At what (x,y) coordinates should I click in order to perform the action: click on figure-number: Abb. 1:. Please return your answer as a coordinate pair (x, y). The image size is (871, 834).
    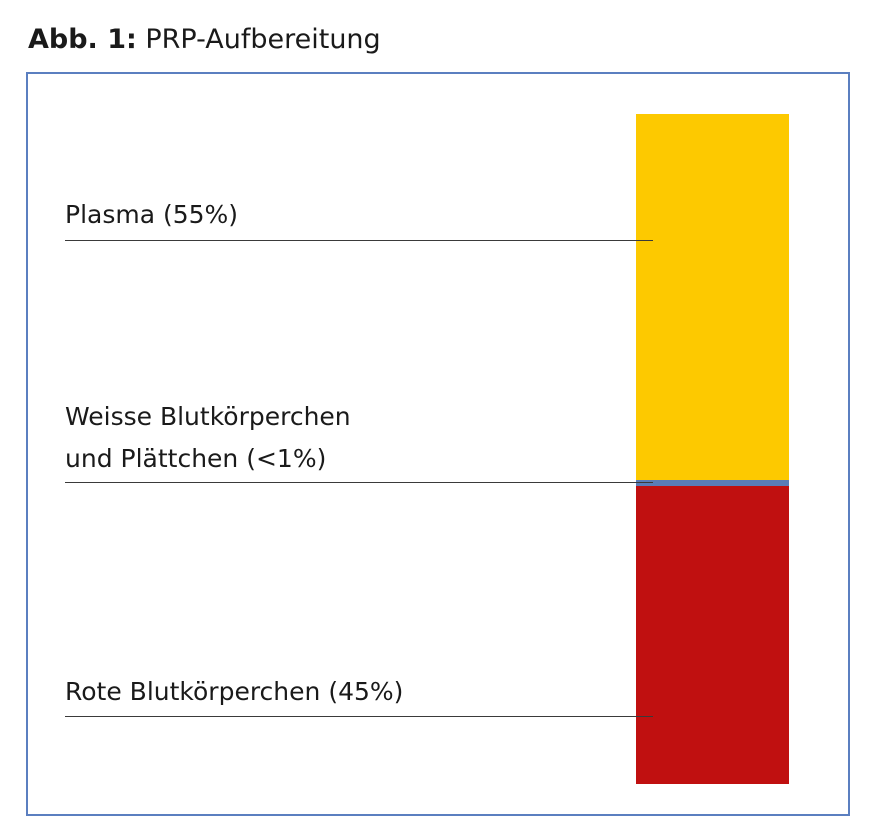
    Looking at the image, I should click on (82, 39).